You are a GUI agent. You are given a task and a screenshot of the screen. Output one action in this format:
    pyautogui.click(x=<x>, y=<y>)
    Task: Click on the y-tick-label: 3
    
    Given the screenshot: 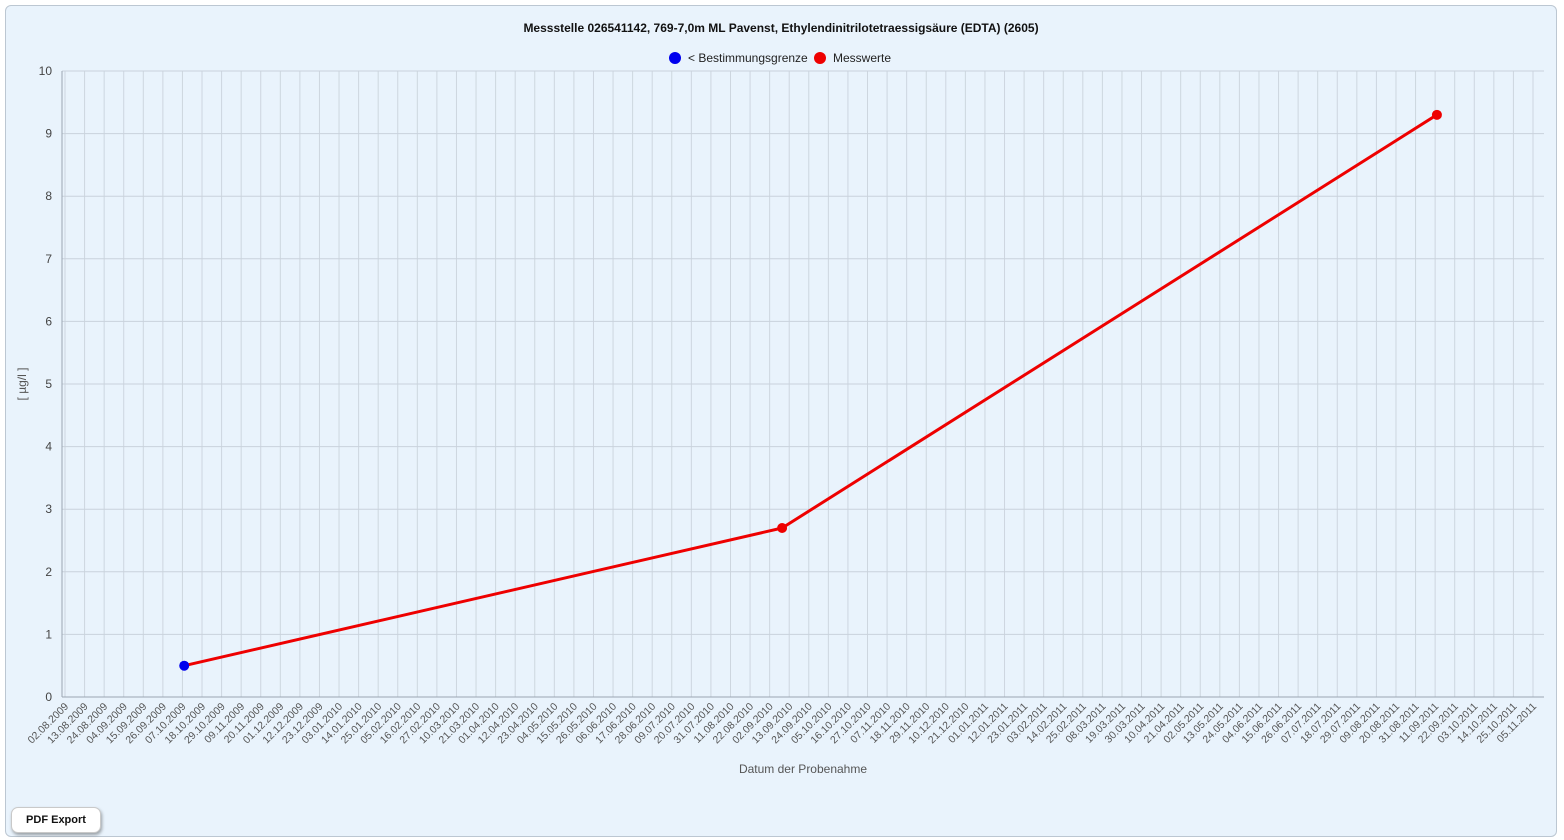 What is the action you would take?
    pyautogui.click(x=48, y=509)
    